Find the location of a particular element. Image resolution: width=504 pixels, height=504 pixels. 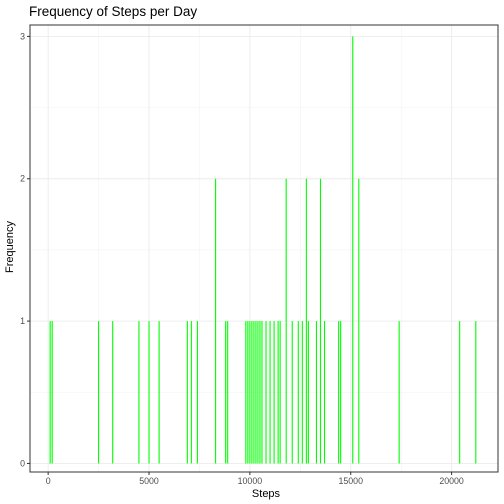

y-tick-label: 1 is located at coordinates (22, 321).